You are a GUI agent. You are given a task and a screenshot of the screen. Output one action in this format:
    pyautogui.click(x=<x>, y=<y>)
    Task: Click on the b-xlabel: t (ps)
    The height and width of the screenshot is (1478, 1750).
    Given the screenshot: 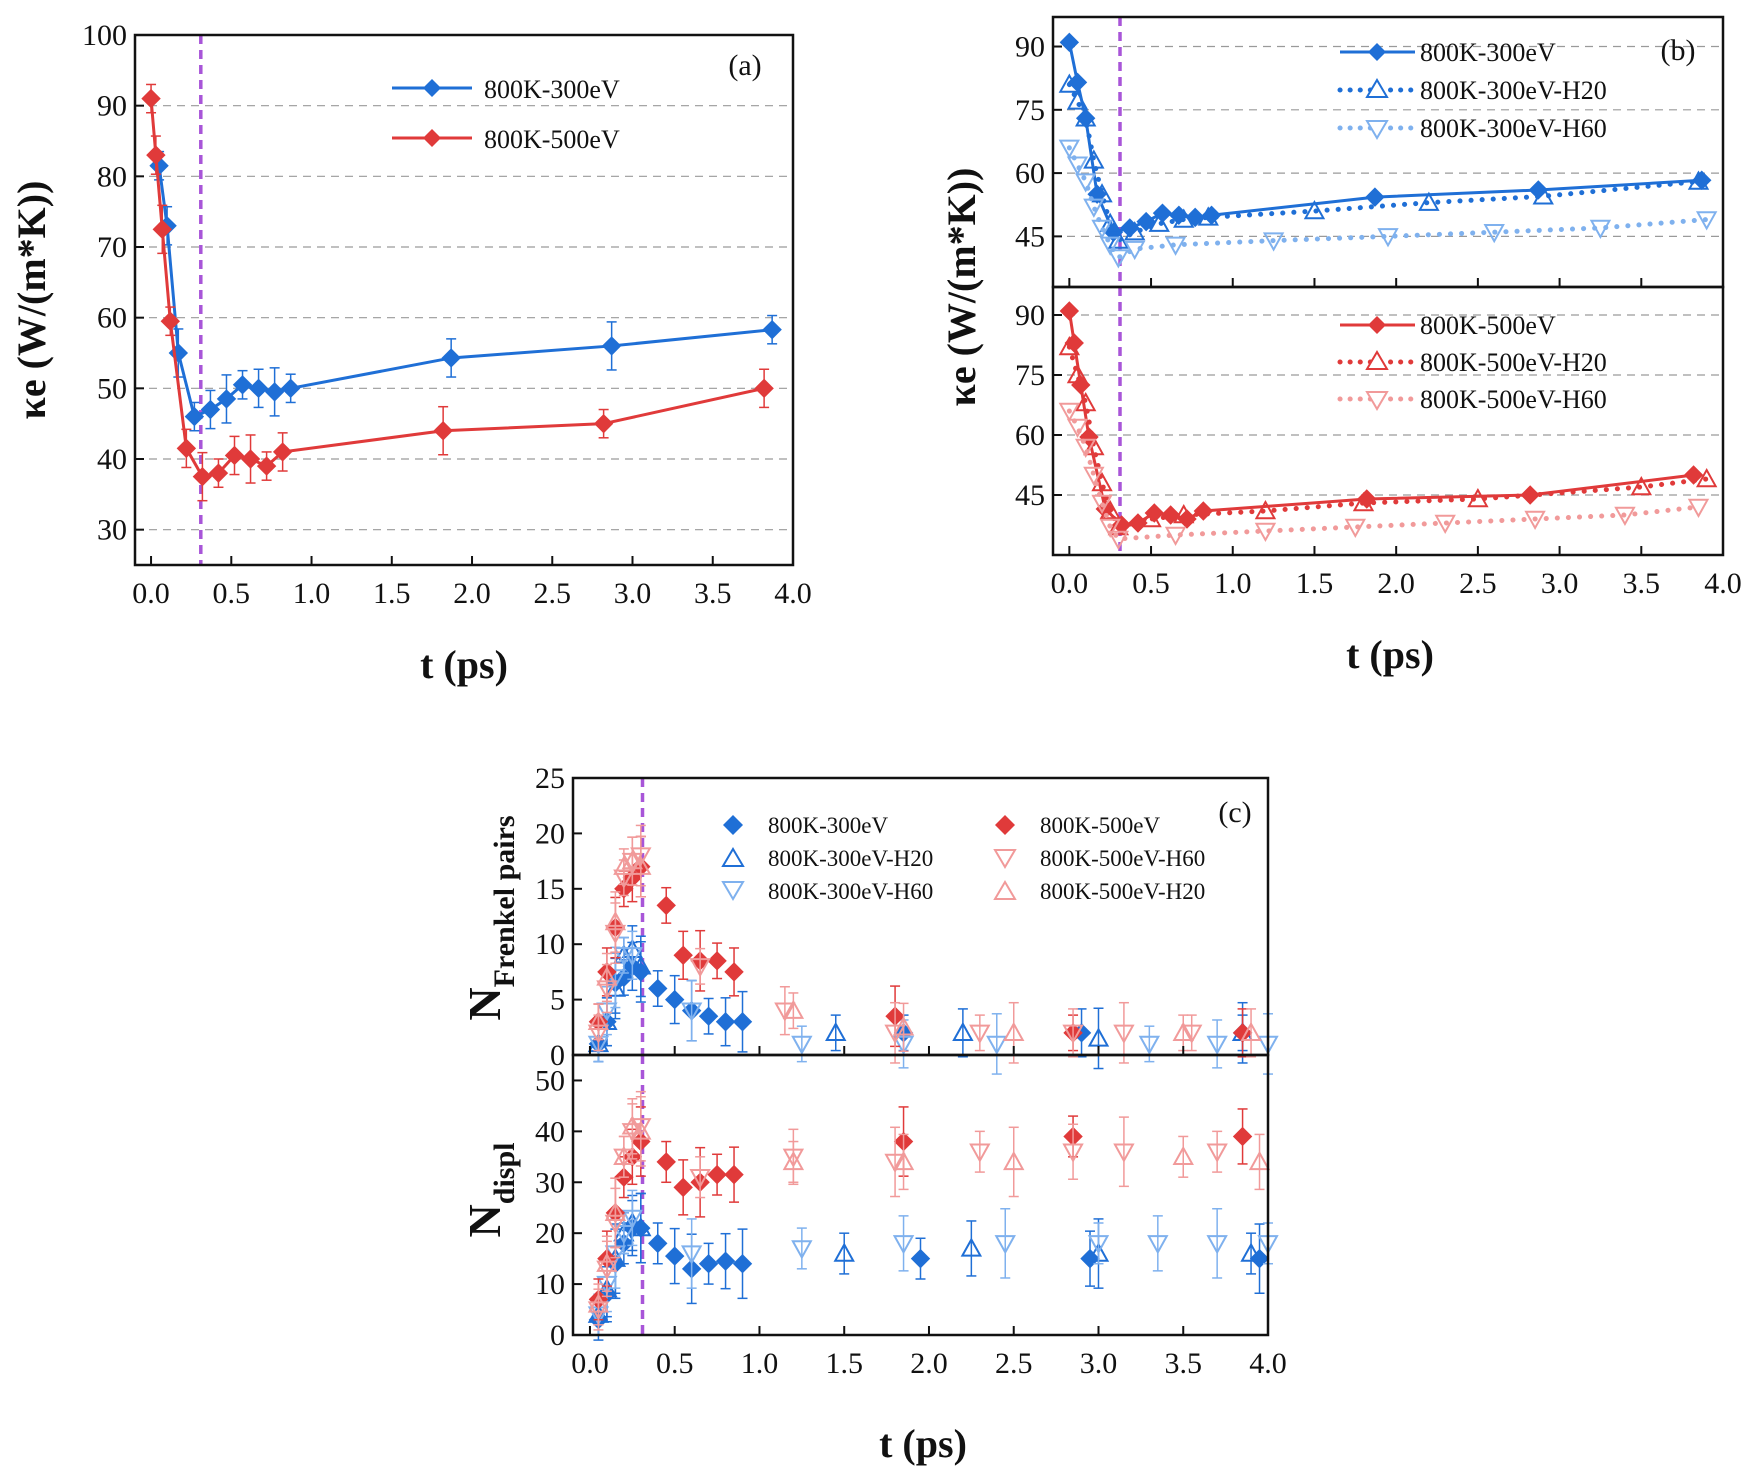 What is the action you would take?
    pyautogui.click(x=1390, y=654)
    